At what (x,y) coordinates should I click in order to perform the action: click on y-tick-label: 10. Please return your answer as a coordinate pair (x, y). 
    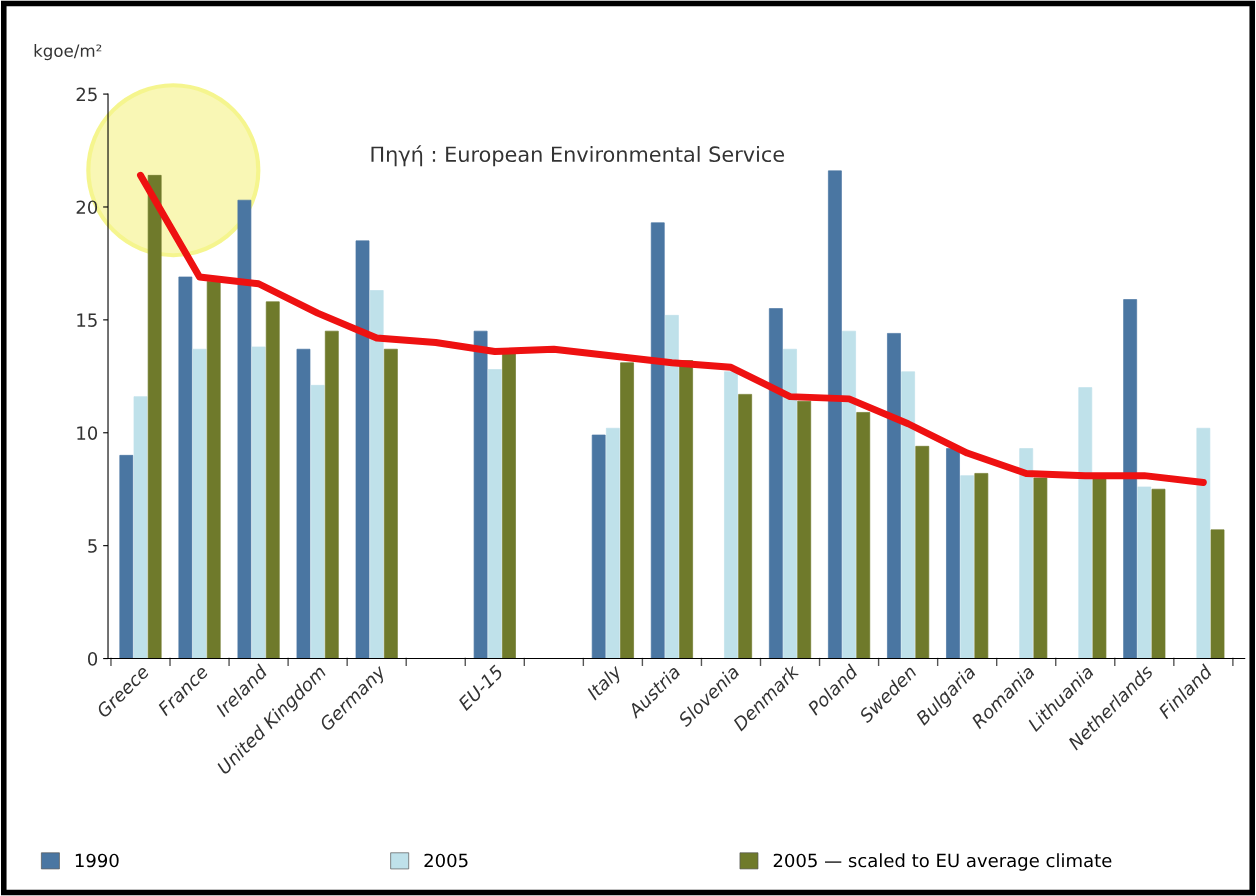
    Looking at the image, I should click on (87, 433).